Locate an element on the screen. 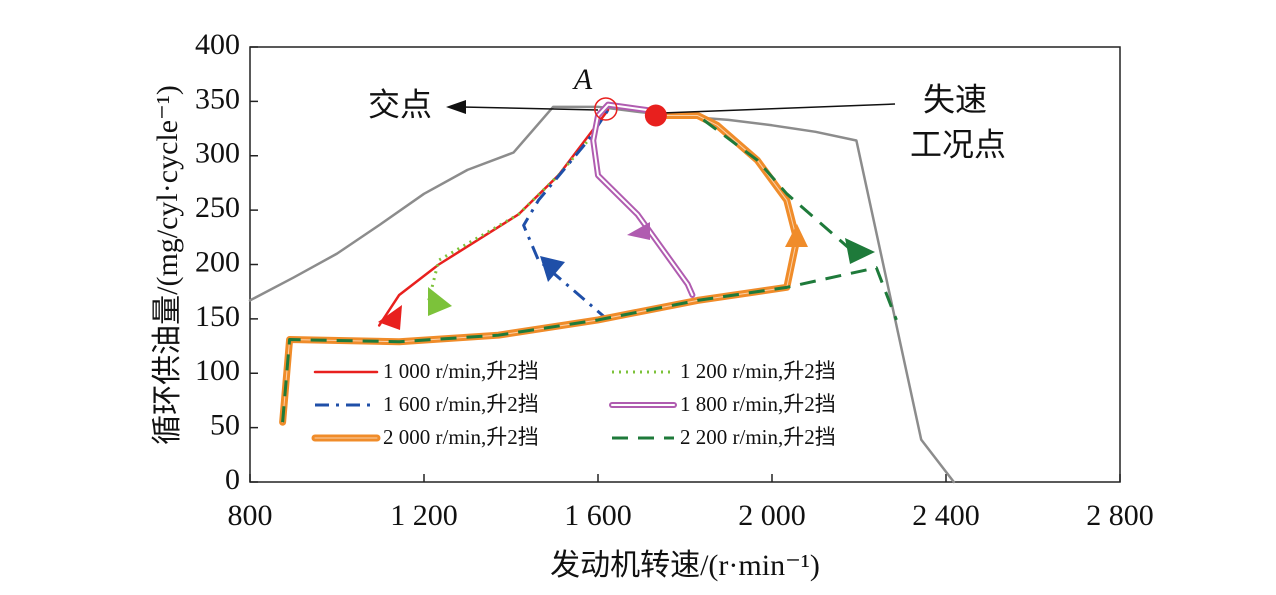 Image resolution: width=1276 pixels, height=595 pixels. x-tick-label: 800 is located at coordinates (250, 515).